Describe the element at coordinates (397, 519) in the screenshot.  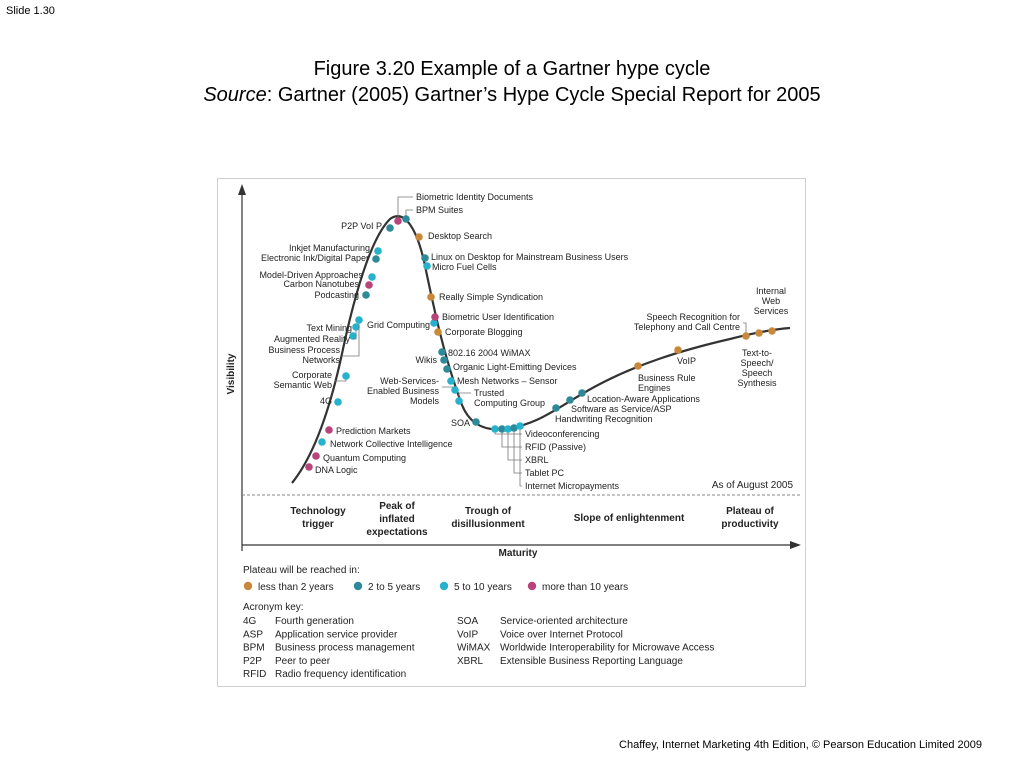
I see `phase-label: inflated` at that location.